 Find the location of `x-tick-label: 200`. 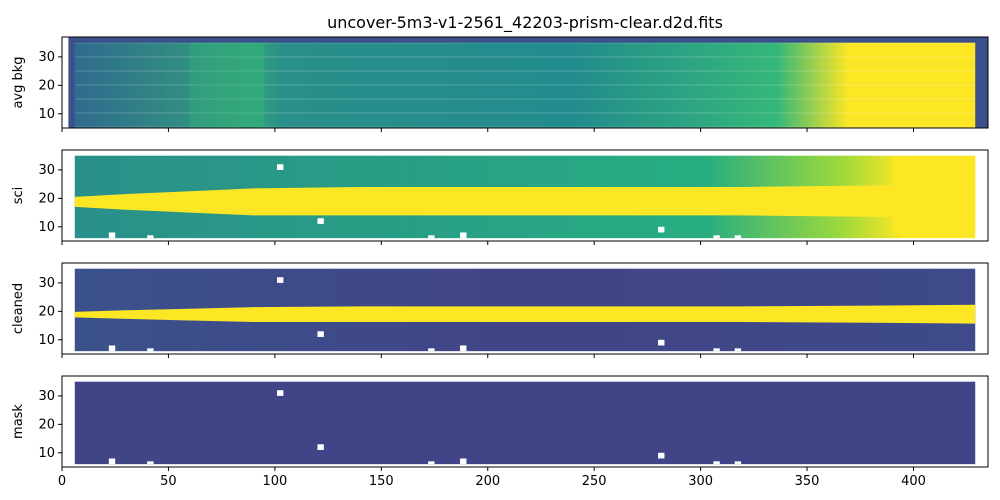

x-tick-label: 200 is located at coordinates (487, 481).